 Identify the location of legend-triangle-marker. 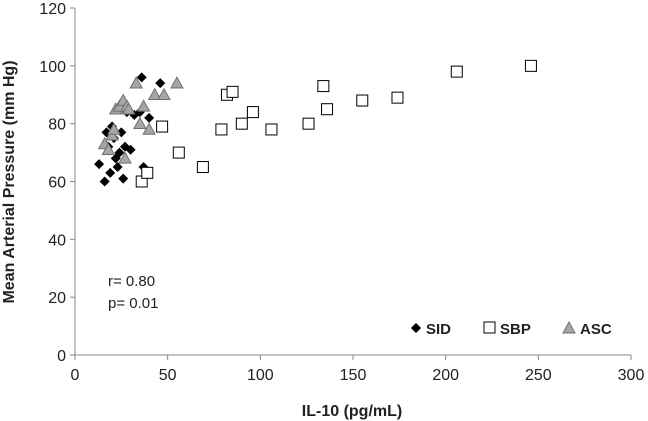
(569, 327).